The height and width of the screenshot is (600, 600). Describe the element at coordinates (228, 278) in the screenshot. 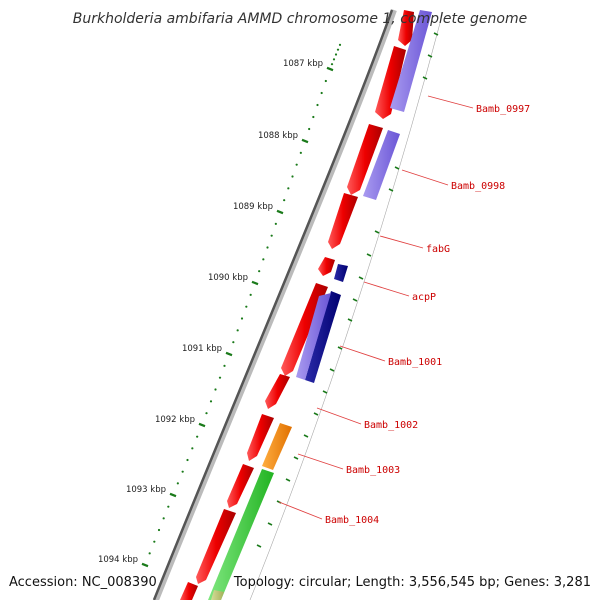

I see `ruler-tick-label: 1090 kbp` at that location.